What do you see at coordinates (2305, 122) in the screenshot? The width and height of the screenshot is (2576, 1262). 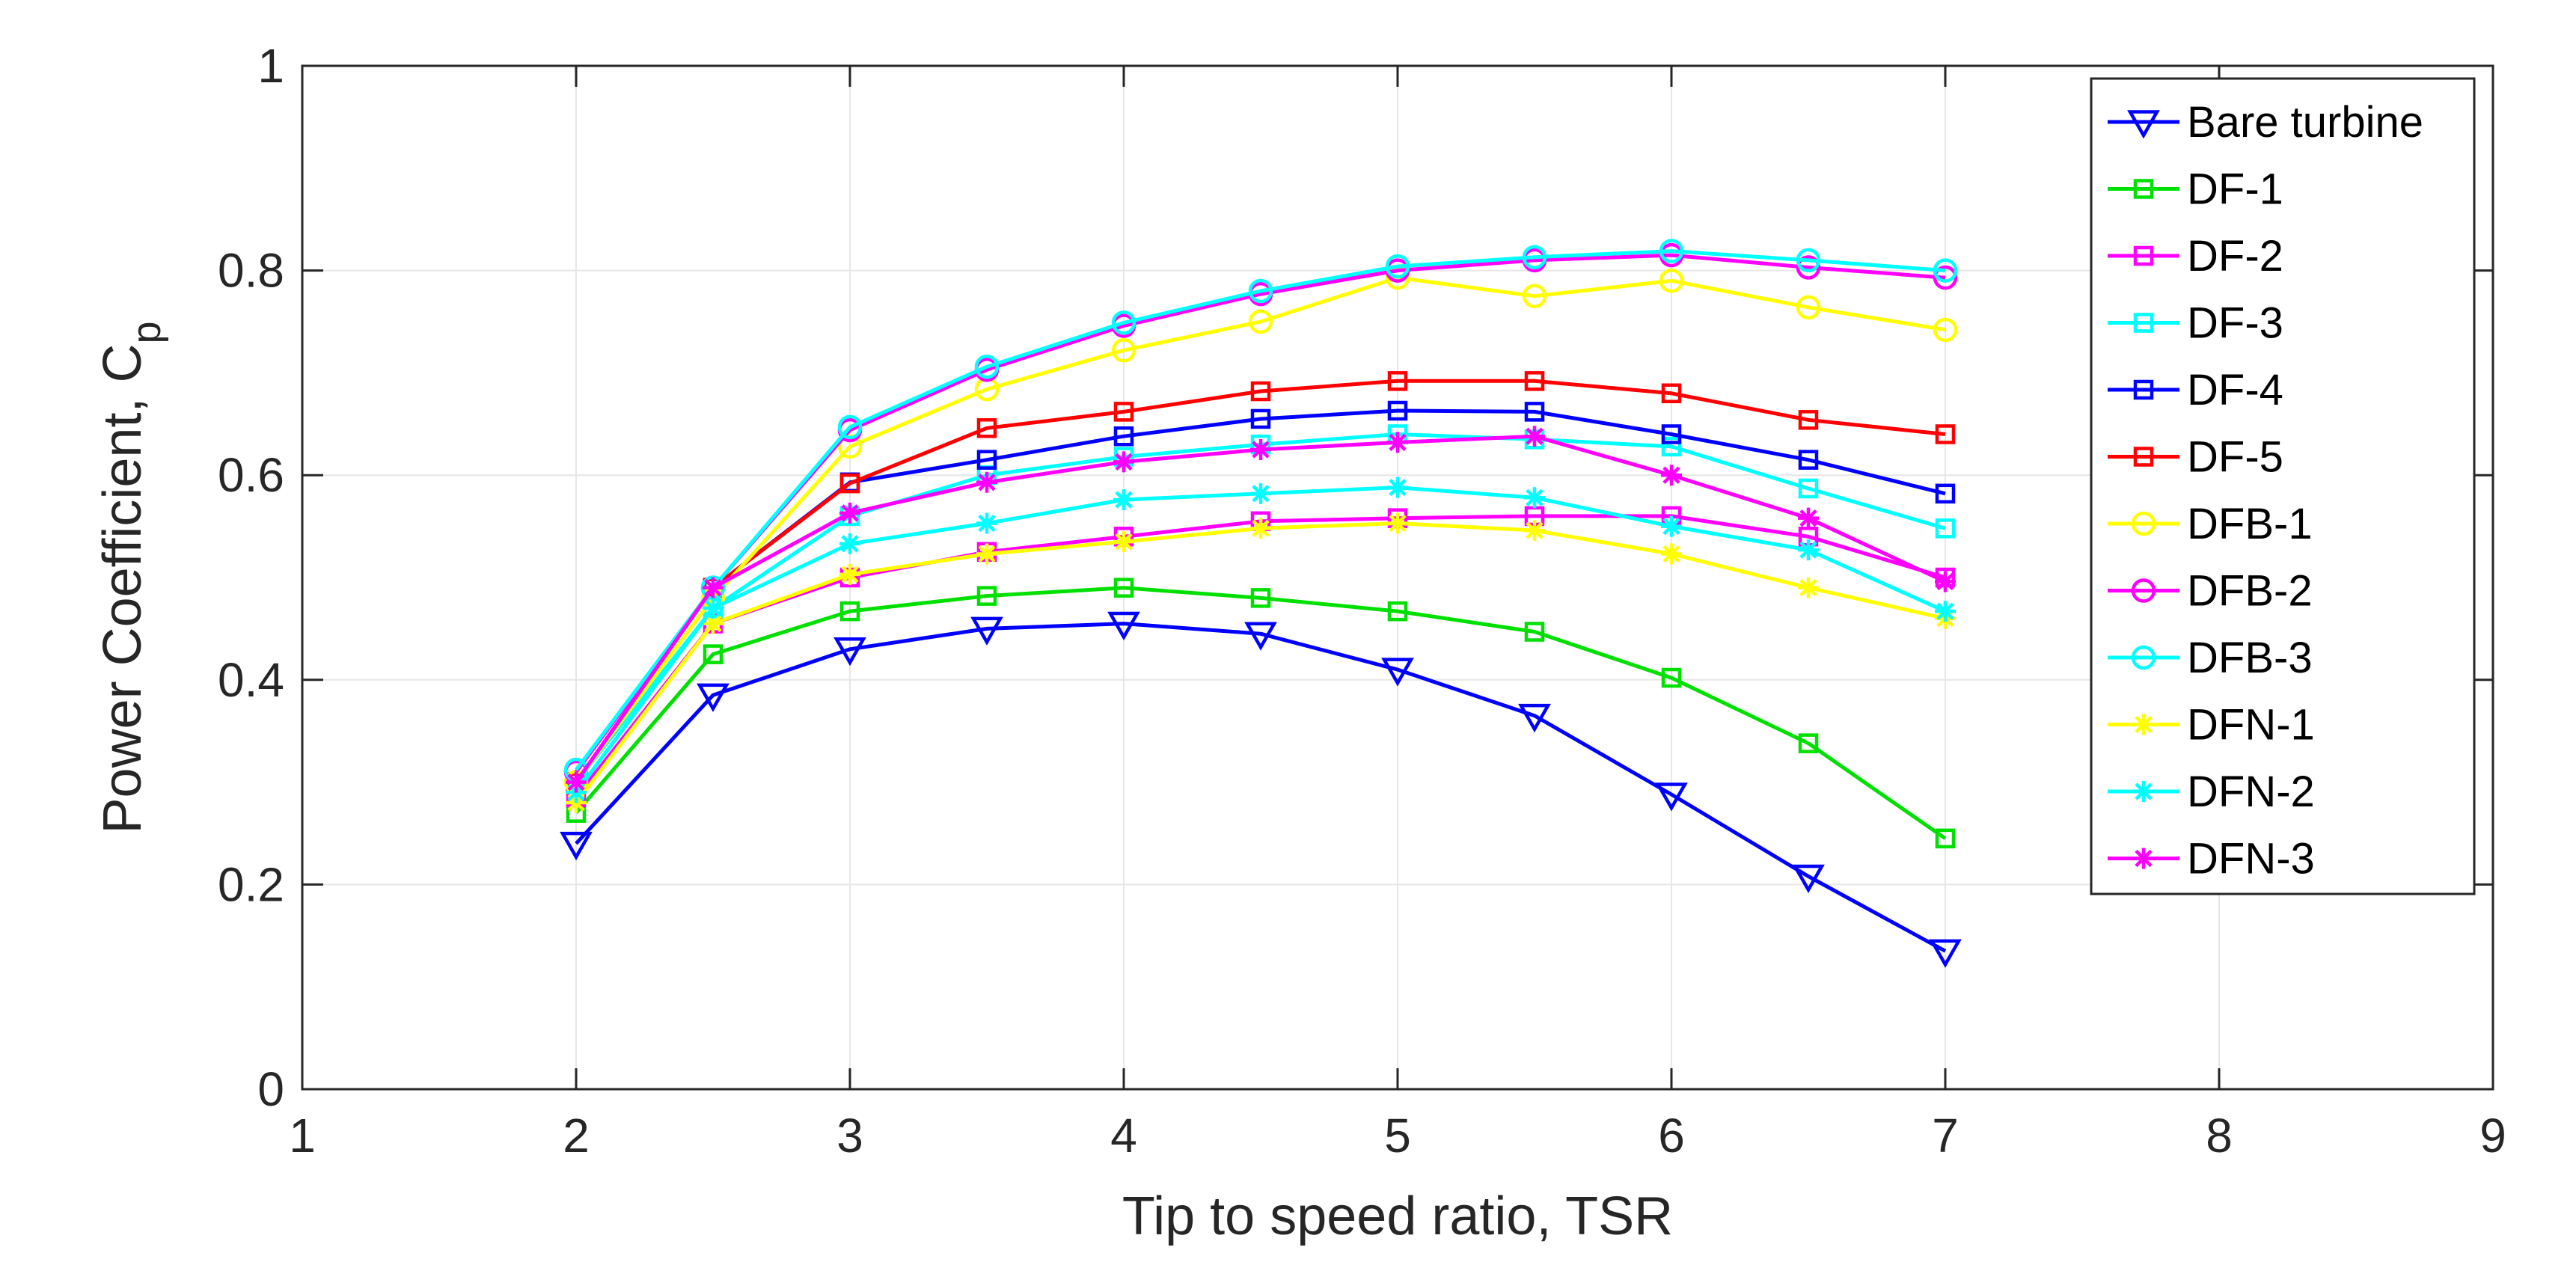 I see `legend-label: Bare turbine` at bounding box center [2305, 122].